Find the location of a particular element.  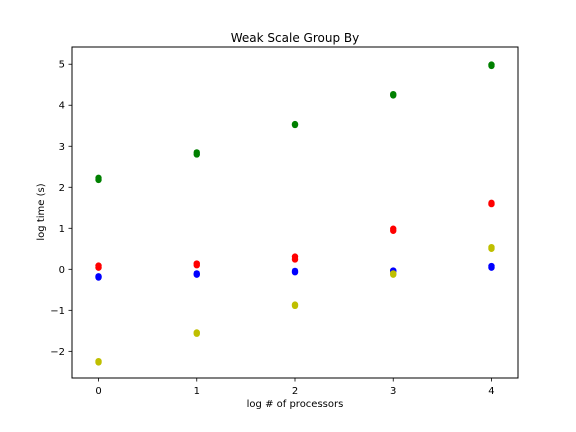

x-tick-label: 3 is located at coordinates (393, 391).